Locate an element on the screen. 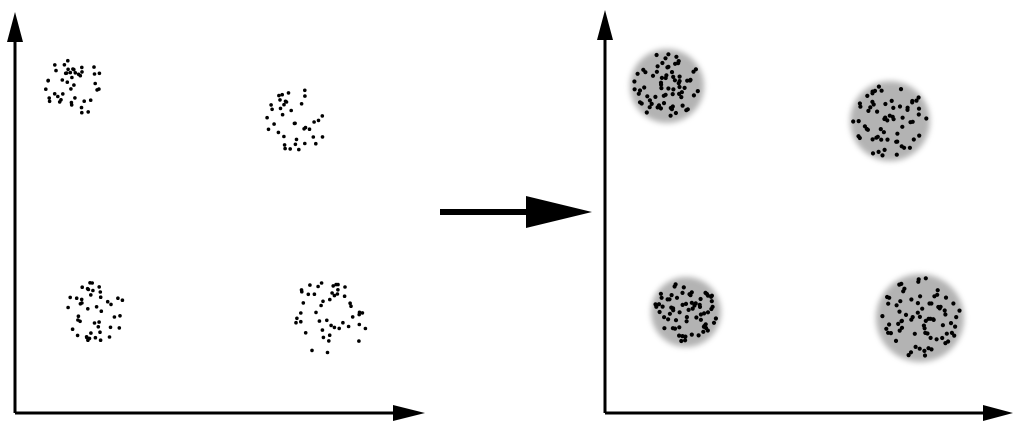  transform-arrow is located at coordinates (516, 212).